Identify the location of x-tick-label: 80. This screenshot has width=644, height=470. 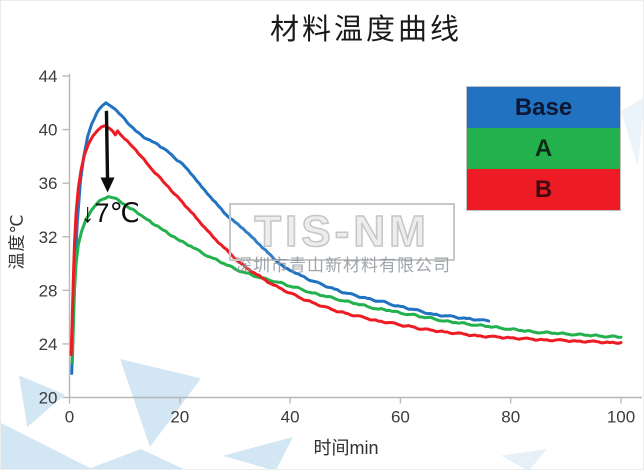
(510, 417).